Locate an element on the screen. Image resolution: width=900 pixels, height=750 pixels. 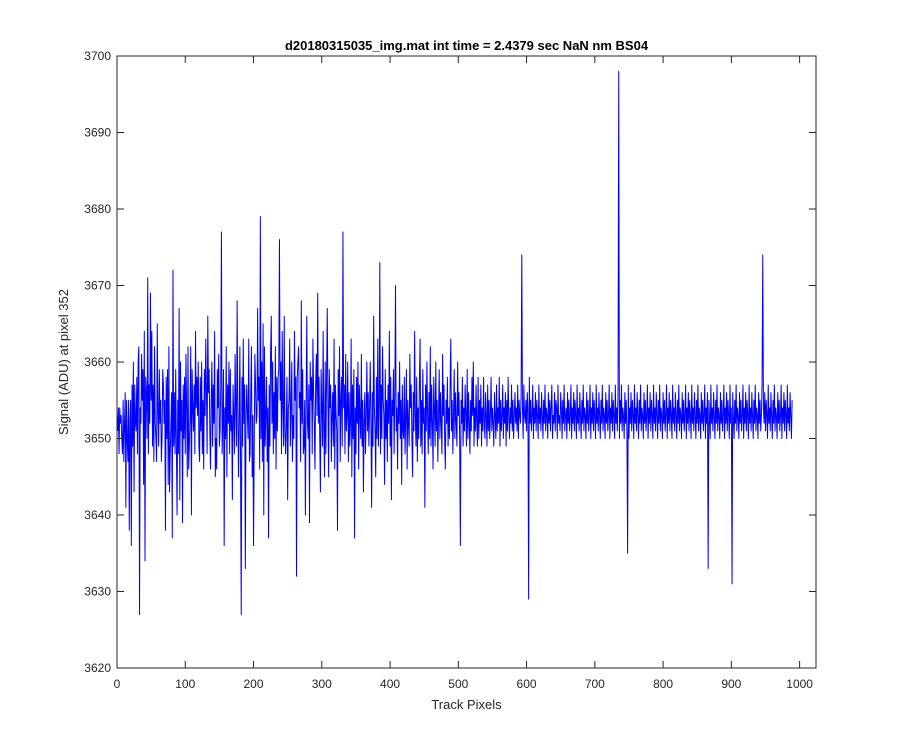
y-tick-label: 3630 is located at coordinates (97, 592).